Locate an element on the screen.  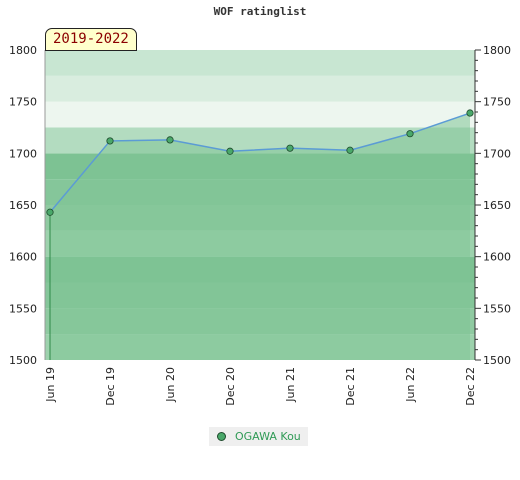
x-tick-label: Dec 20 is located at coordinates (230, 386).